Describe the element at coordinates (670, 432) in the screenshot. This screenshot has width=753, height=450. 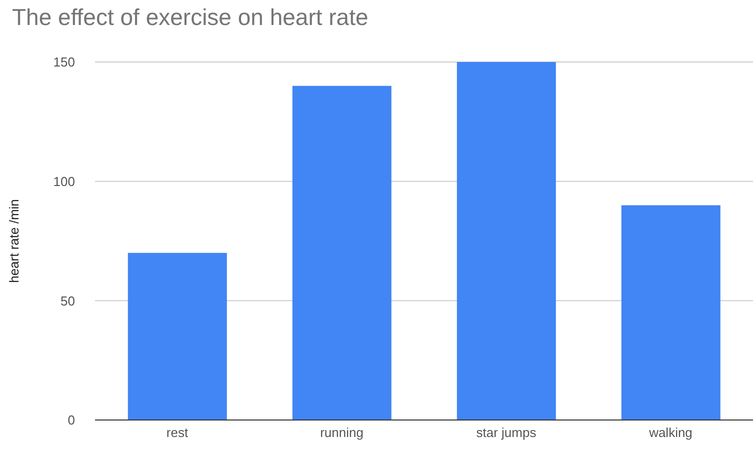
I see `x-tick-label: walking` at that location.